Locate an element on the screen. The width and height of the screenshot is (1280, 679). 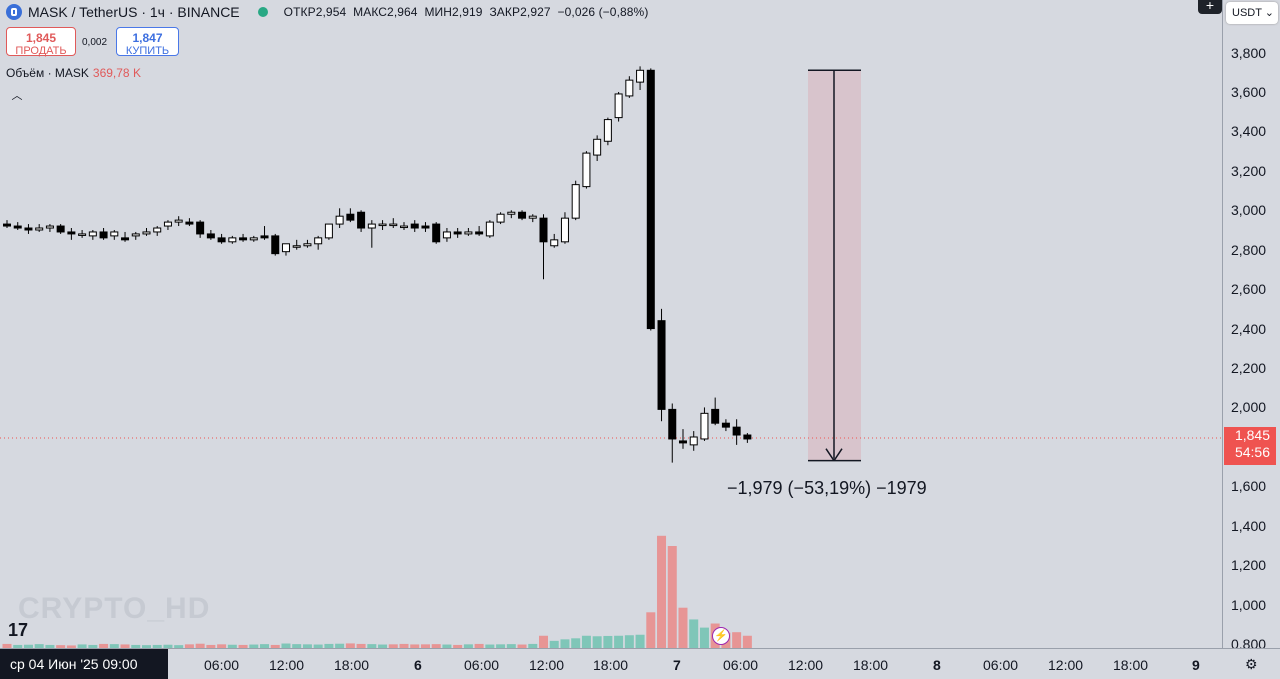
time-tick: 06:00 is located at coordinates (482, 665).